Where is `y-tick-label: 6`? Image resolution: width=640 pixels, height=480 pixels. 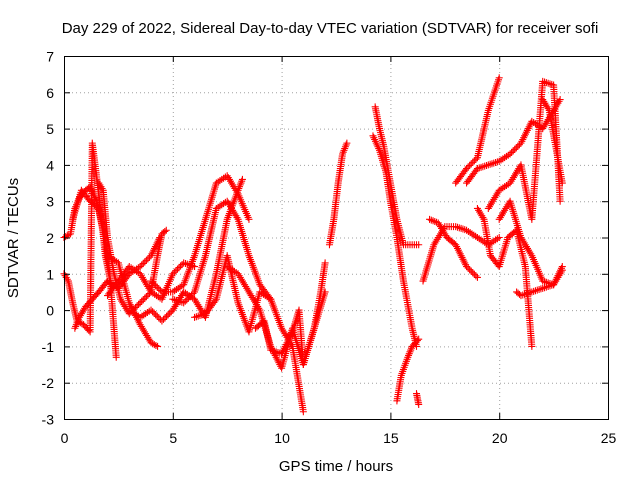 y-tick-label: 6 is located at coordinates (50, 93).